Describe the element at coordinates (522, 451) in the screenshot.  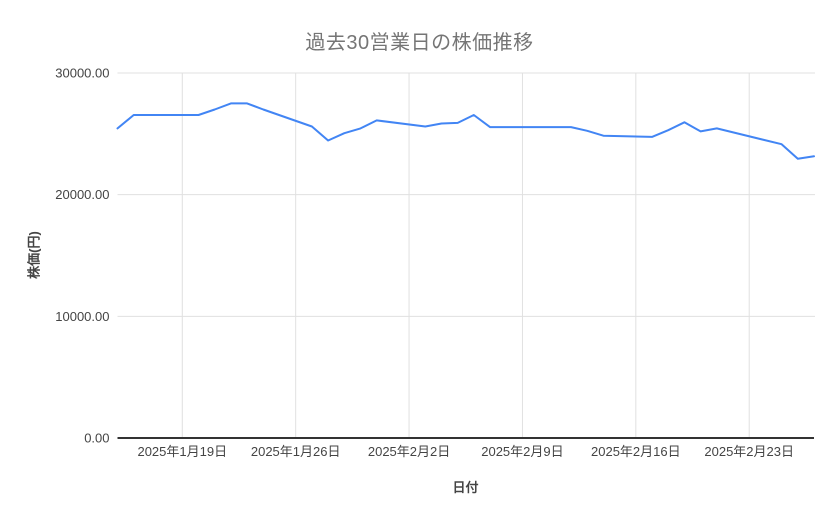
I see `x-tick-label: 2025年2月9日` at that location.